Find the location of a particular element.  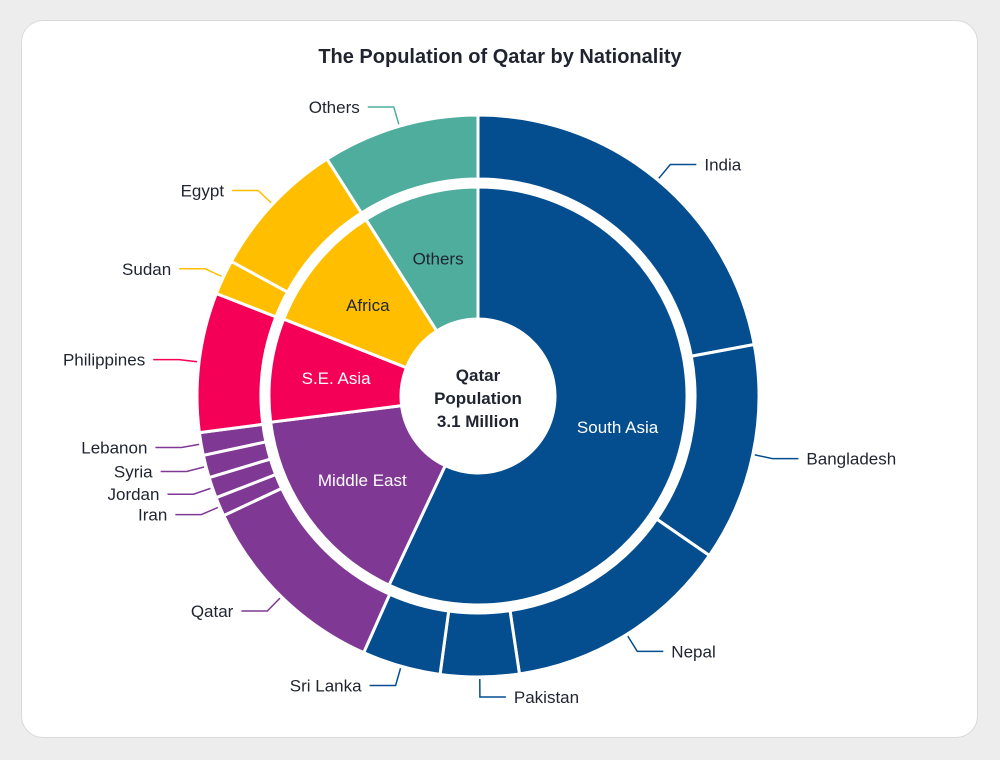

leader-syria is located at coordinates (182, 469).